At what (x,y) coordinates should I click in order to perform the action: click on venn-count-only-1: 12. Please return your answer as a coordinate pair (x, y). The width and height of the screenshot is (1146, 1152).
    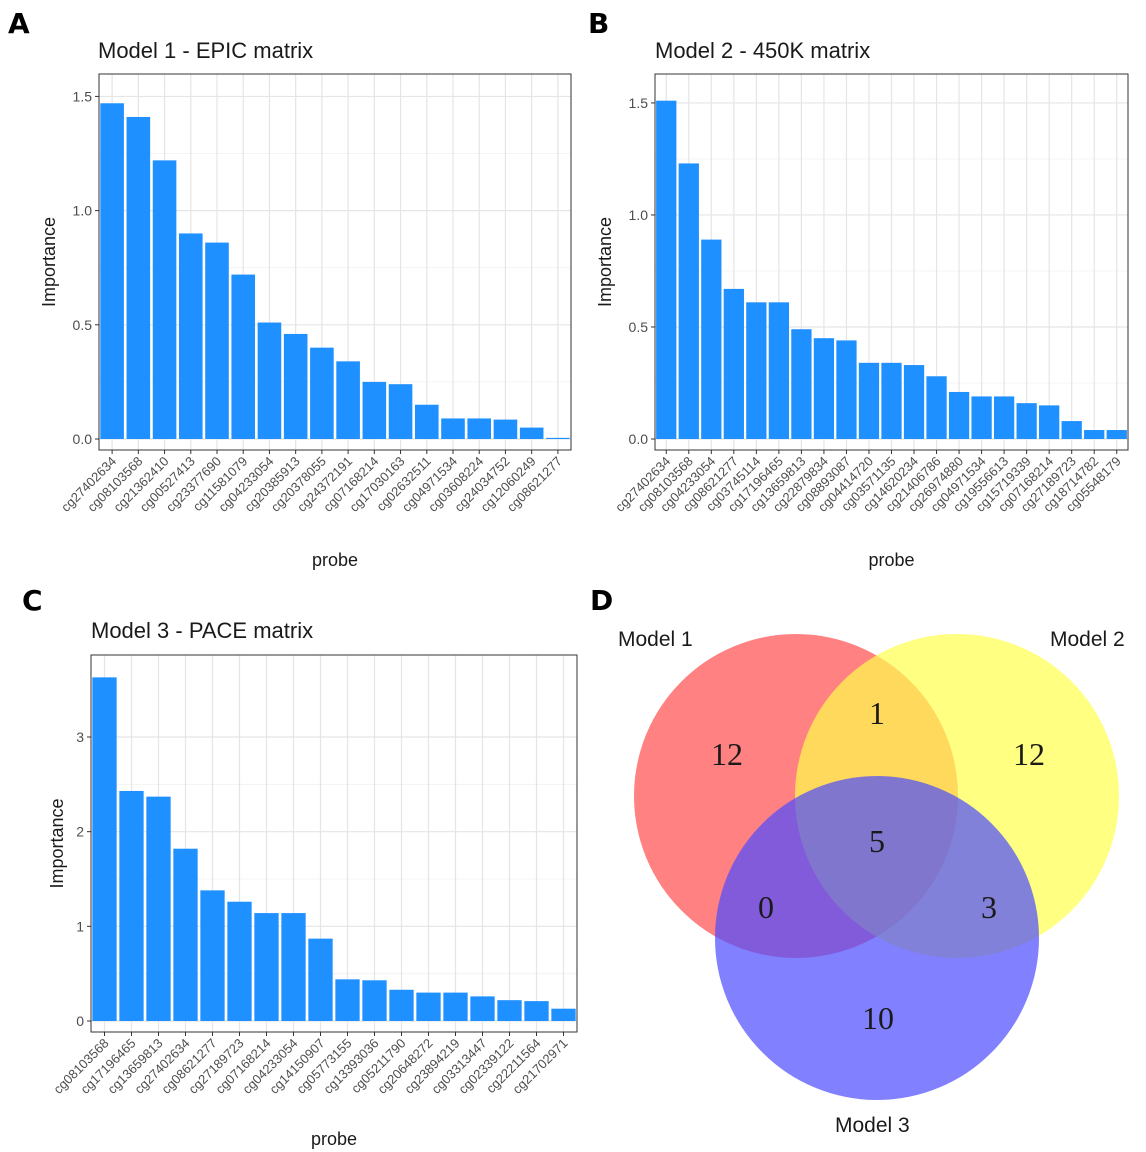
    Looking at the image, I should click on (727, 754).